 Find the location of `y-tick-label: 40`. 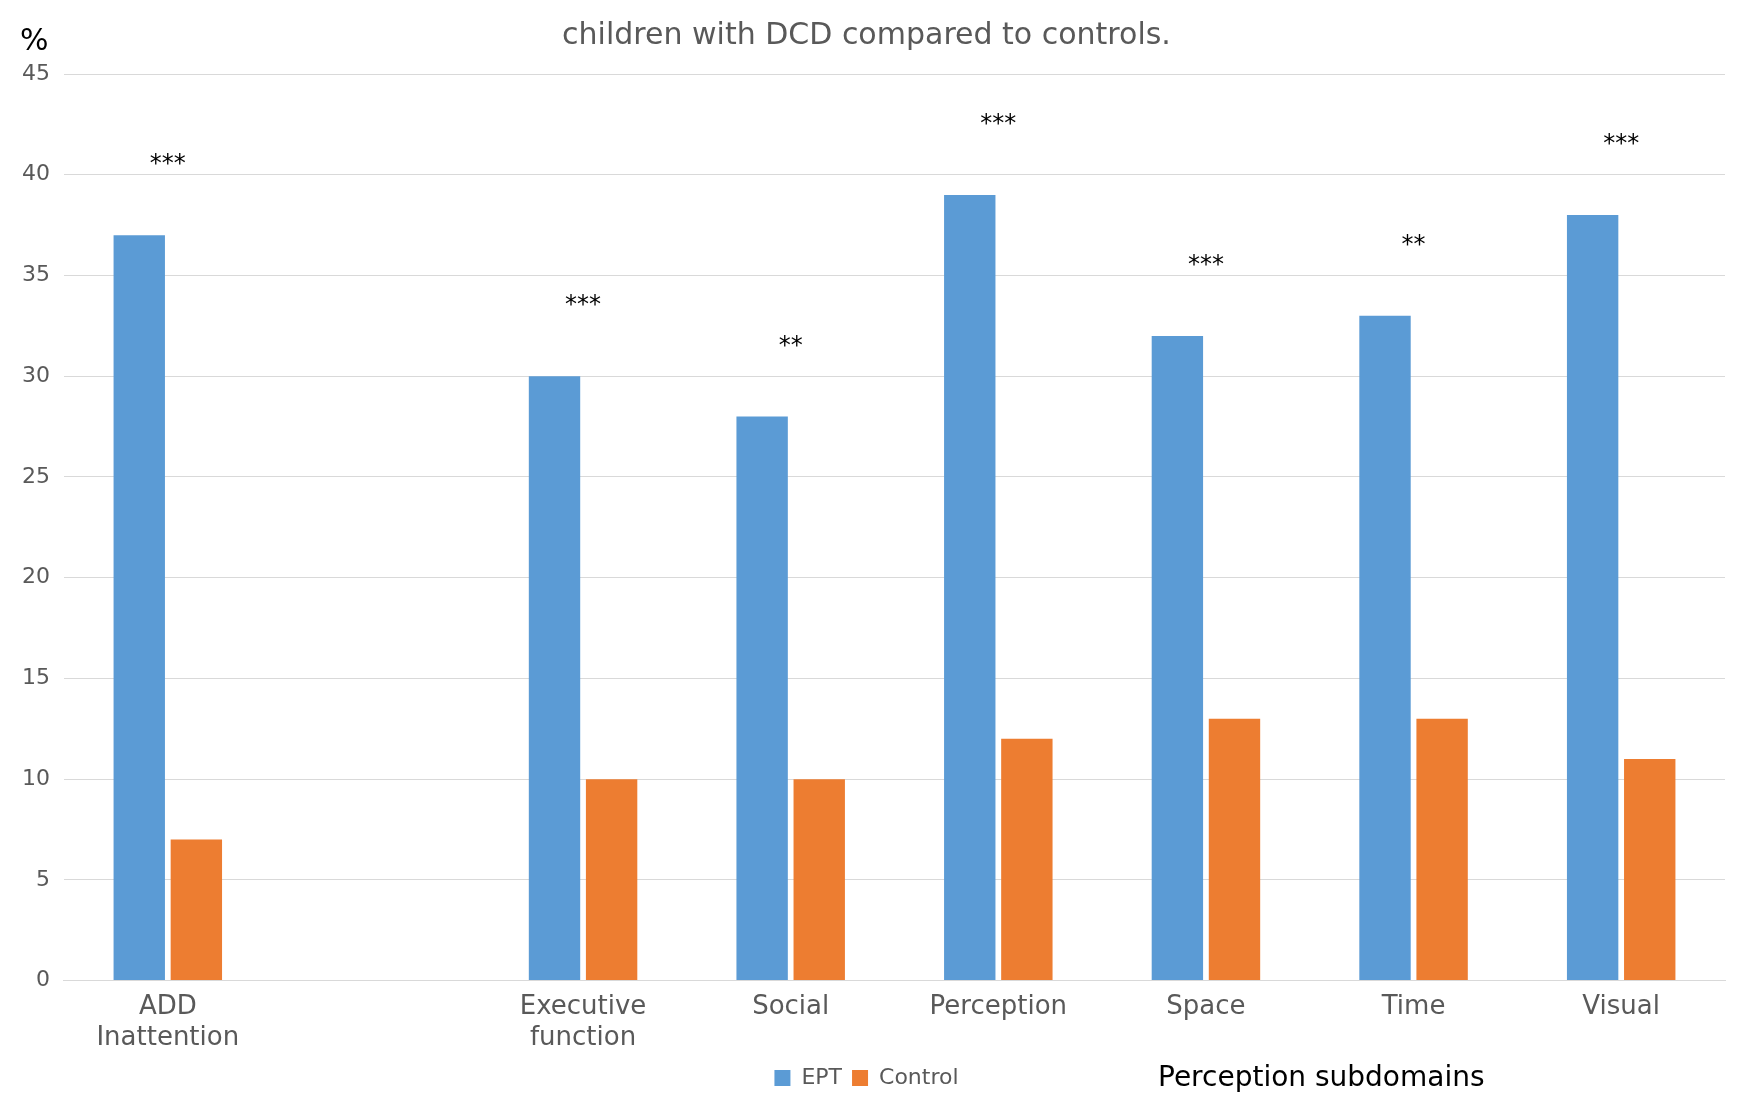

y-tick-label: 40 is located at coordinates (35, 173).